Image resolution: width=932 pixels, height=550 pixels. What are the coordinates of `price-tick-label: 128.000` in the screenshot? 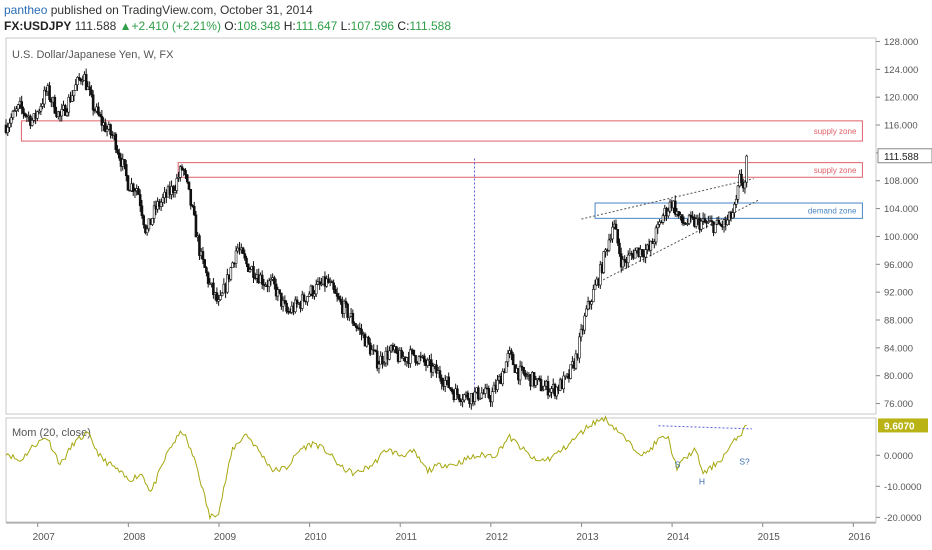 It's located at (901, 42).